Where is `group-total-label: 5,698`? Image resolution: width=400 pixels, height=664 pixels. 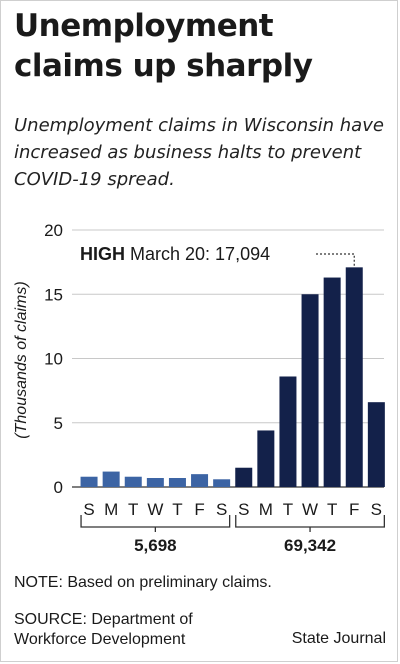 group-total-label: 5,698 is located at coordinates (155, 545).